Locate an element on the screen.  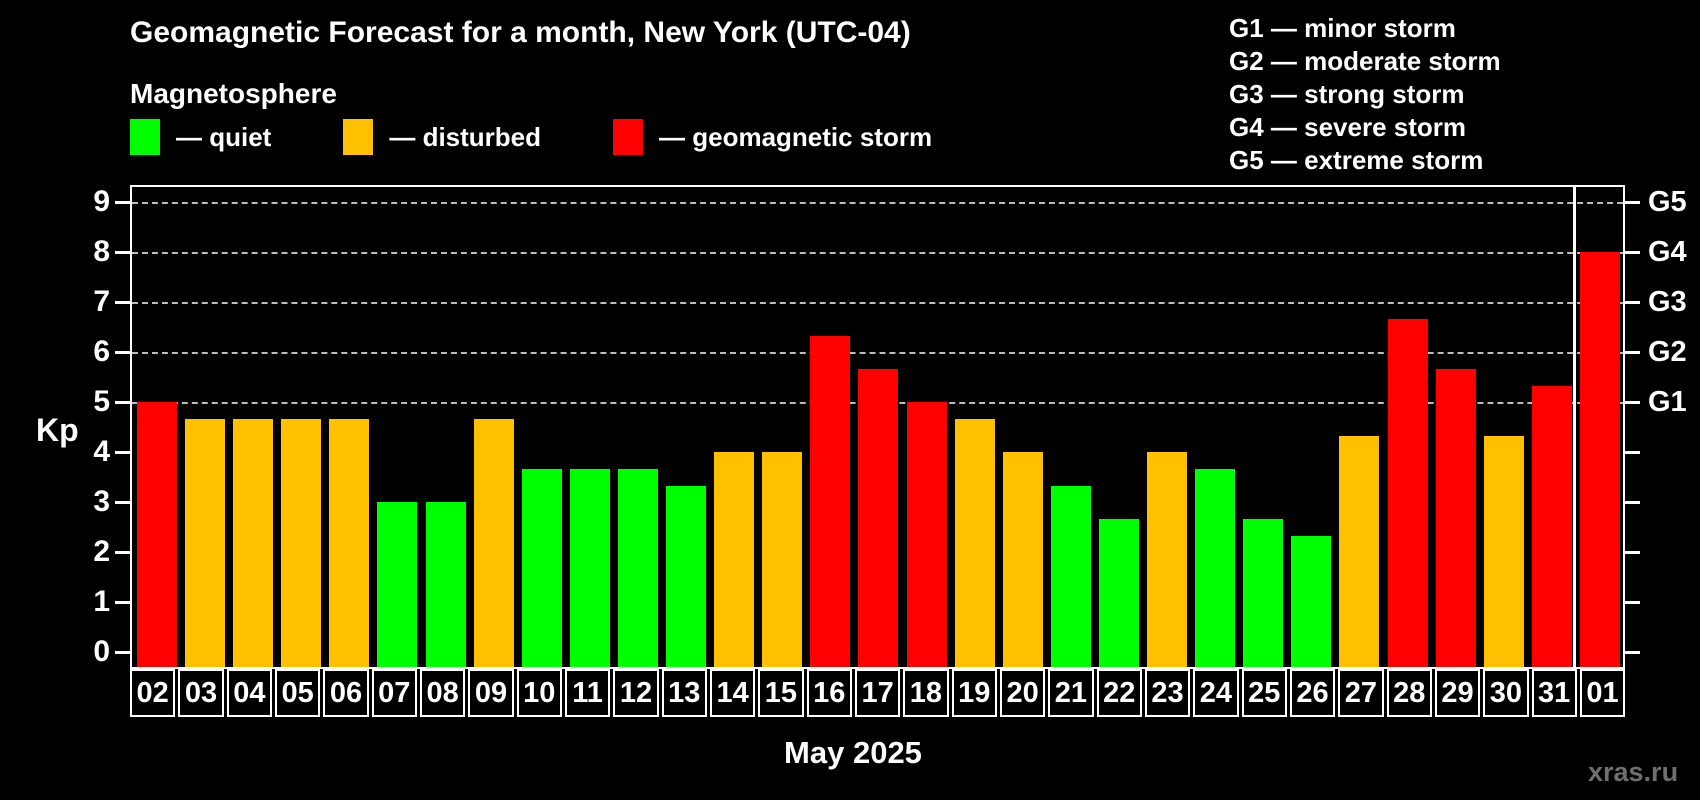
date-cell-17: 17 is located at coordinates (877, 693).